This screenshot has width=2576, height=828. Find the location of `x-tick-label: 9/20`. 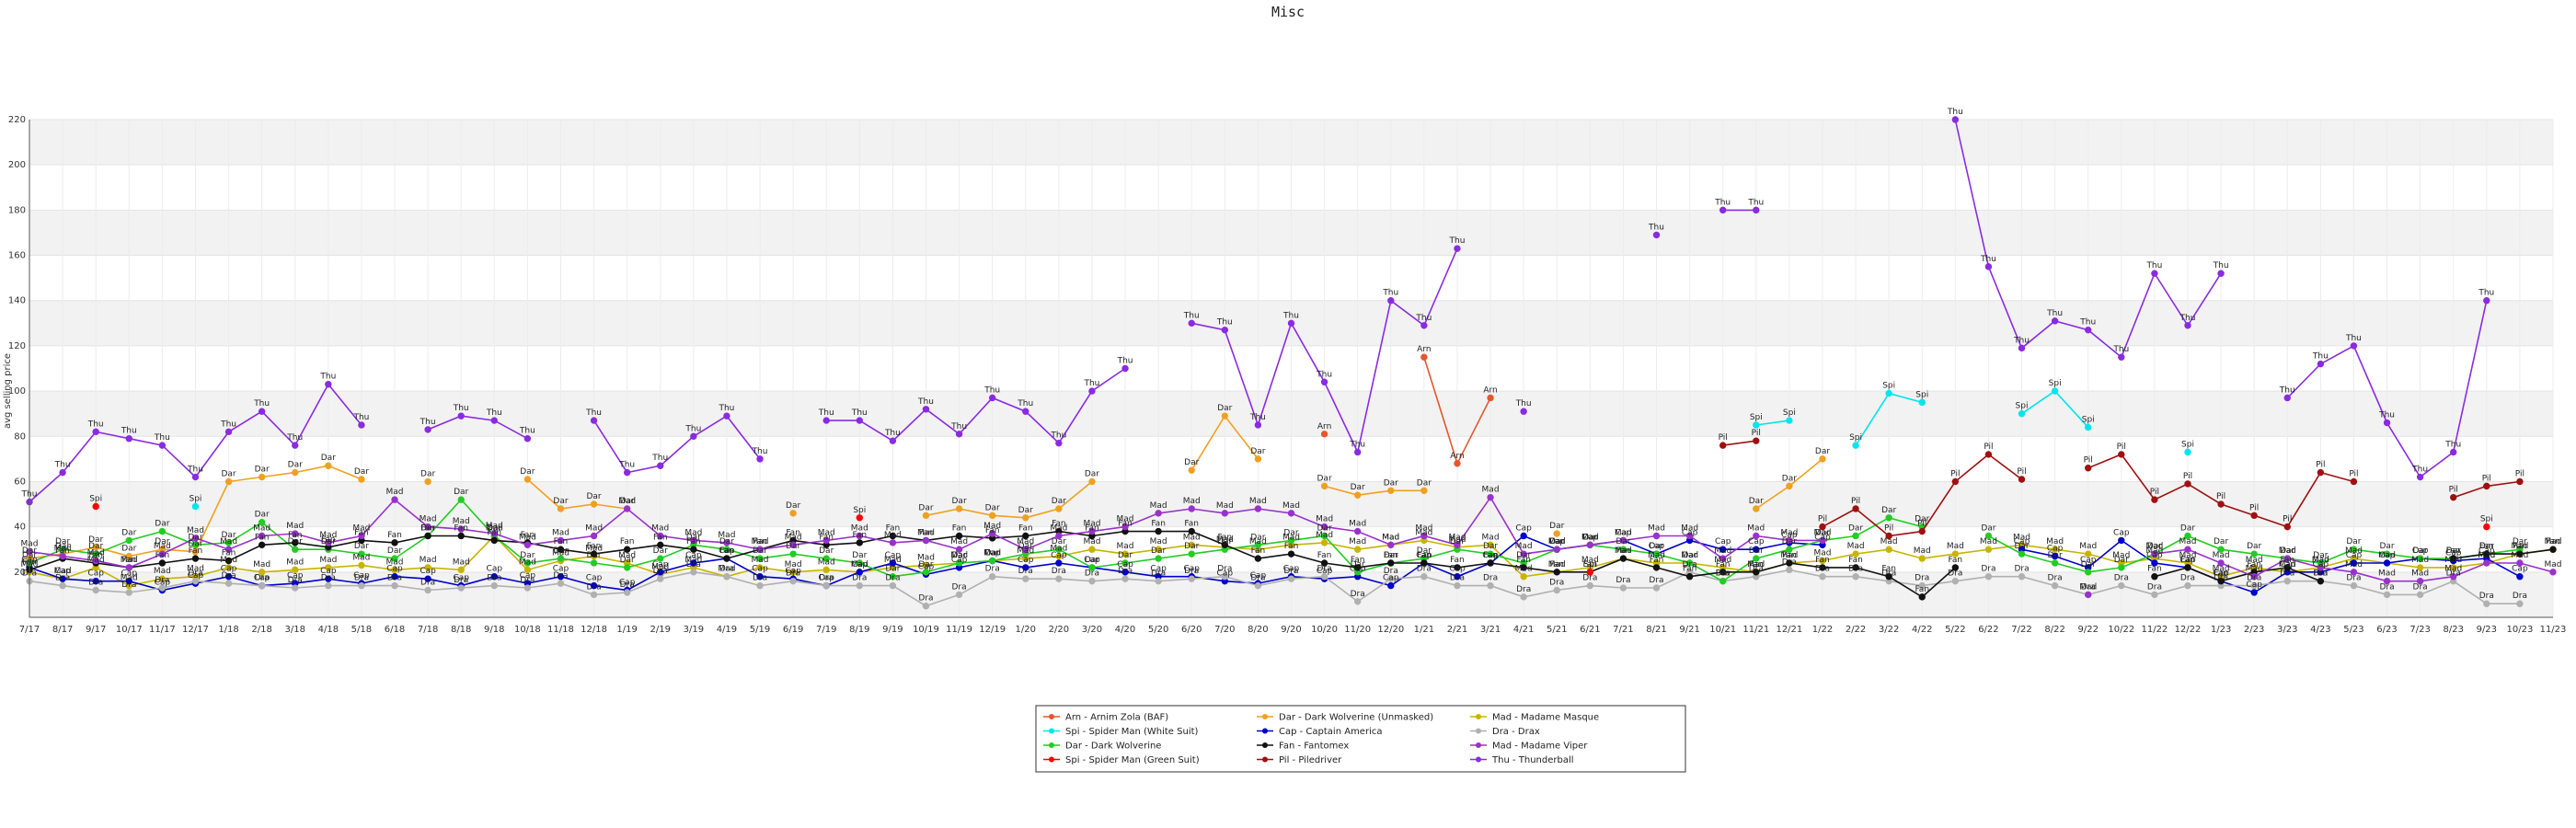

x-tick-label: 9/20 is located at coordinates (1291, 630).